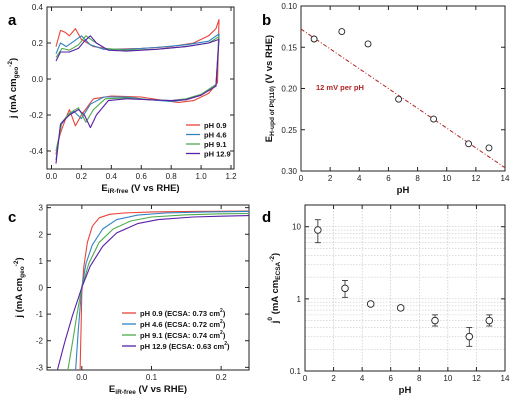 This screenshot has width=518, height=405. I want to click on x-tick-label: 0.8, so click(172, 176).